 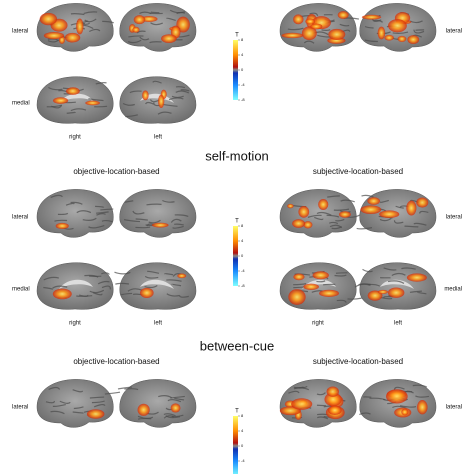 I want to click on cortex, so click(x=158, y=213).